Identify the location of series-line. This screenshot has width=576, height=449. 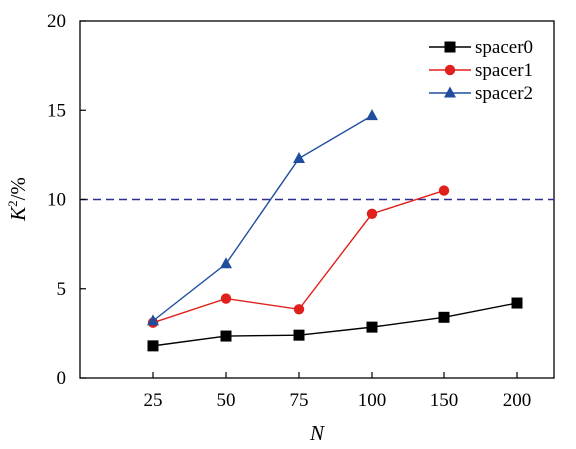
(335, 324).